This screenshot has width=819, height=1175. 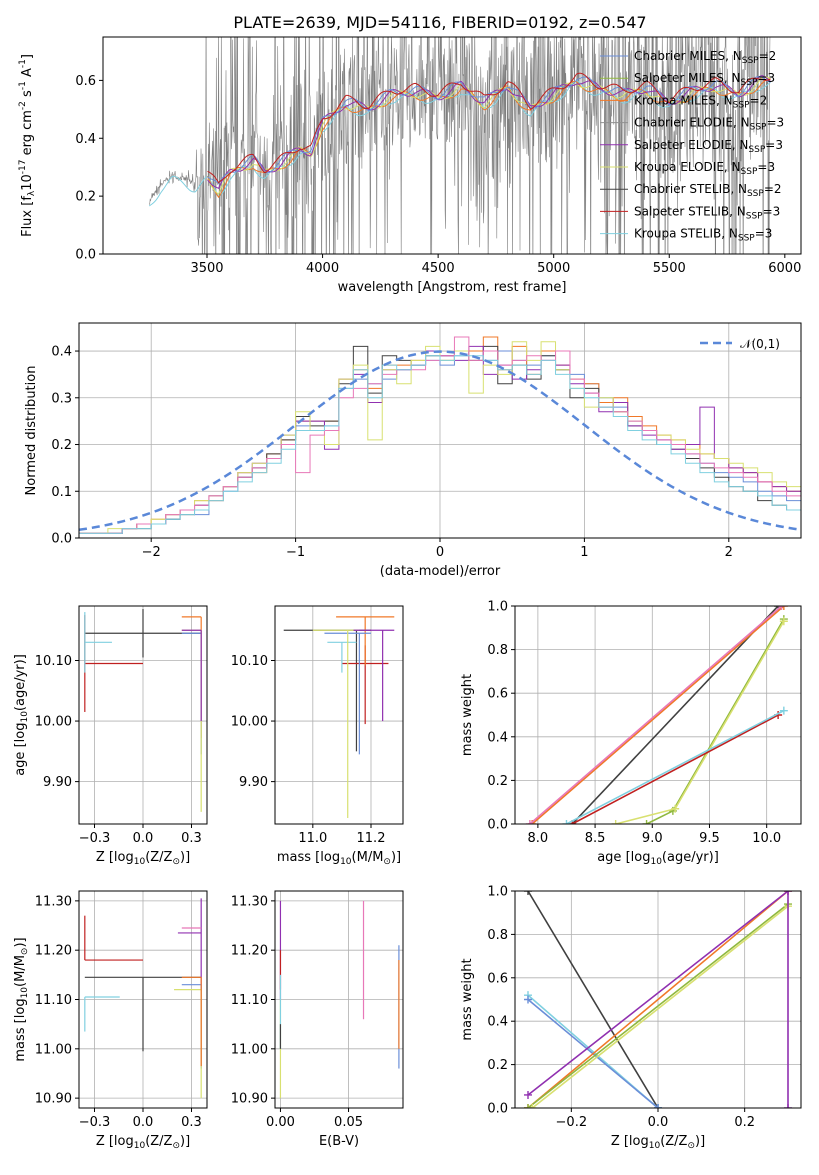 I want to click on x-tick-label: 4500, so click(x=438, y=268).